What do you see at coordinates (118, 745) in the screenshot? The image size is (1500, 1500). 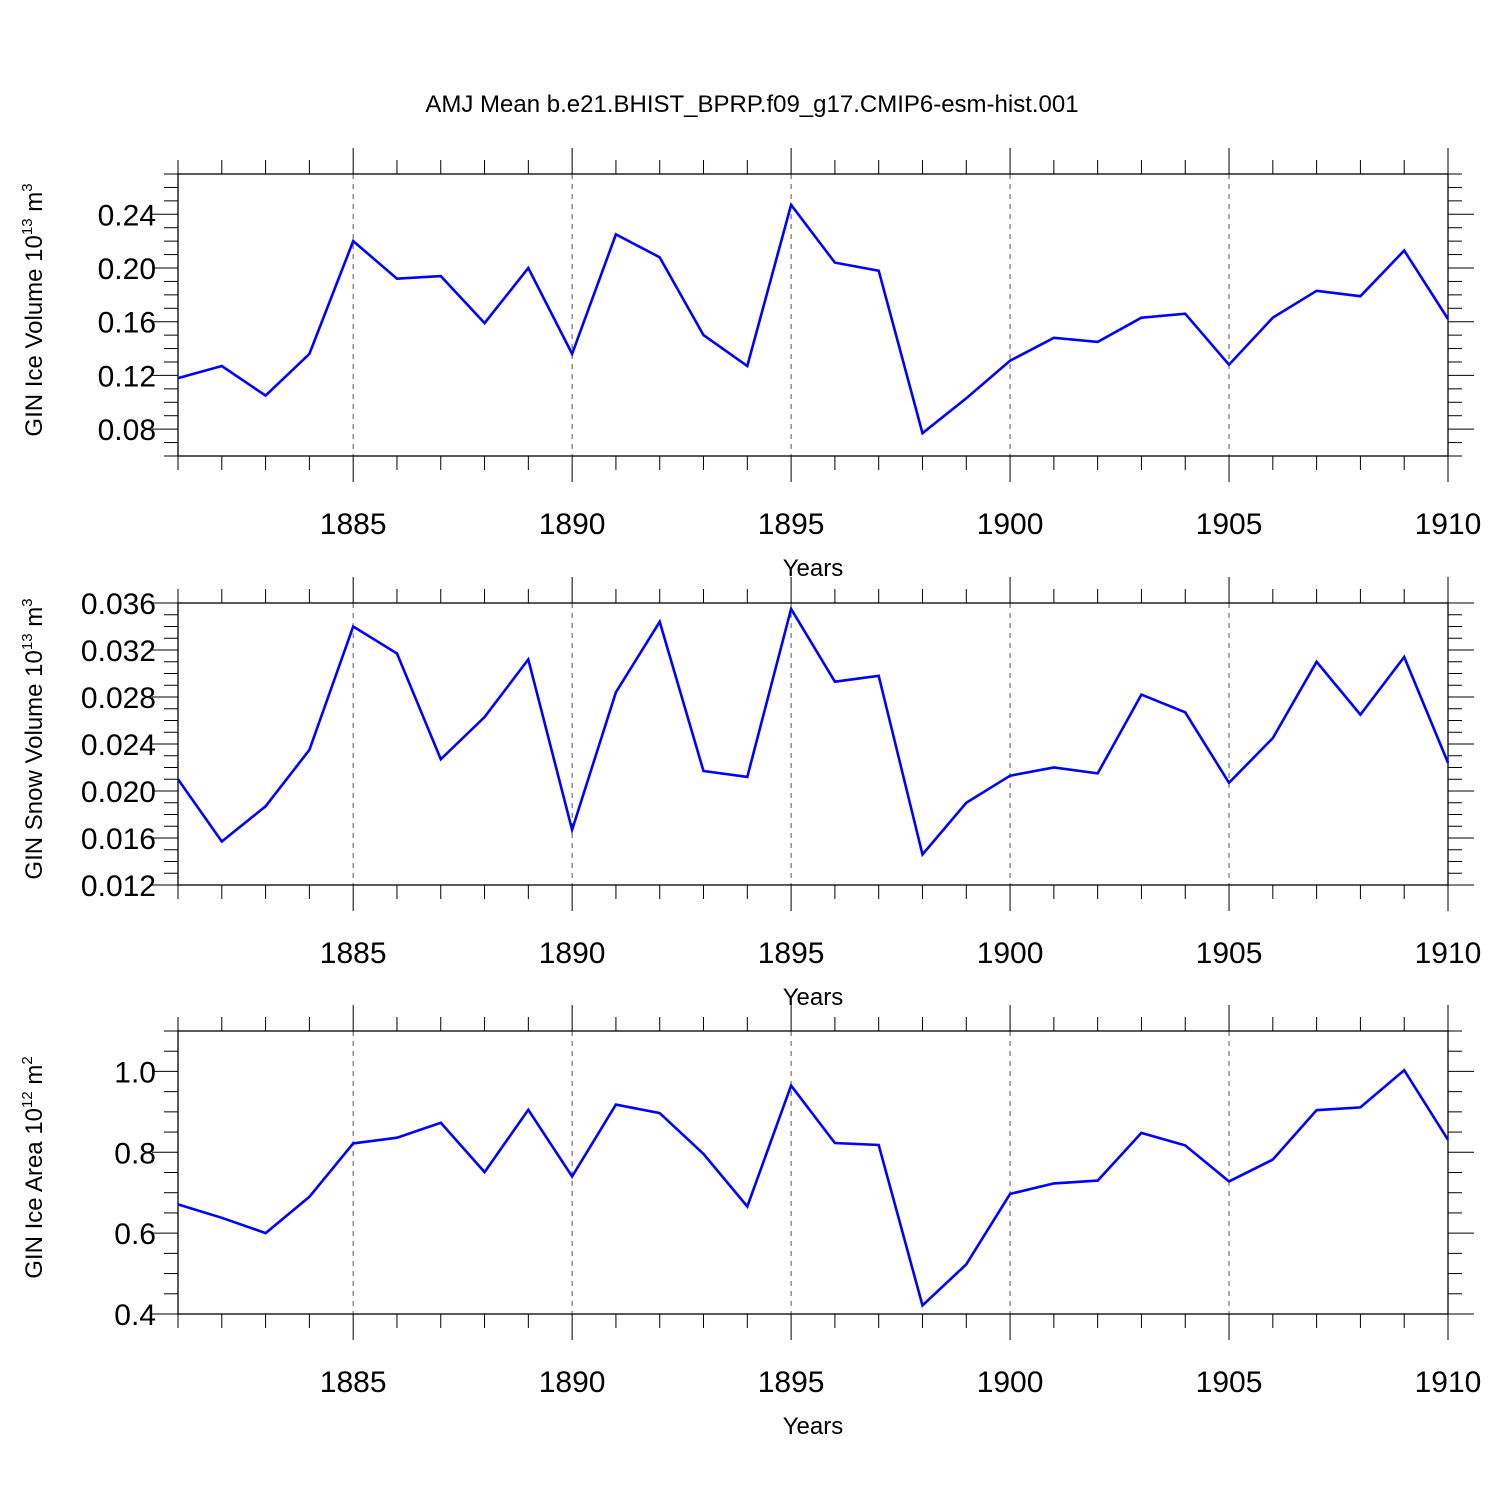 I see `y-tick-label: 0.024` at bounding box center [118, 745].